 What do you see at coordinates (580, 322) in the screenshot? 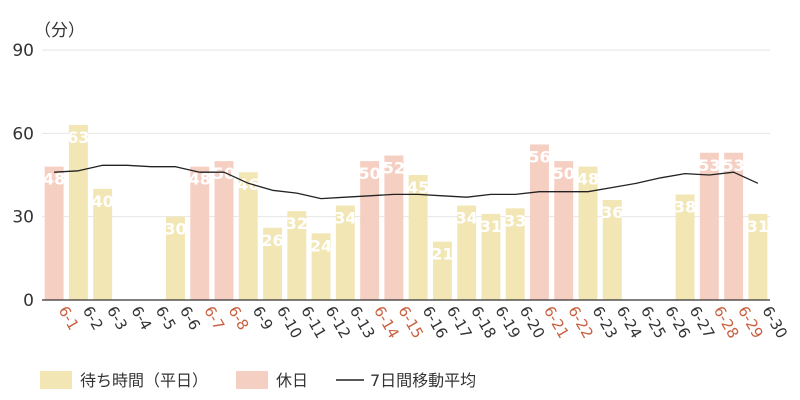
I see `x-tick-label: 6-22` at bounding box center [580, 322].